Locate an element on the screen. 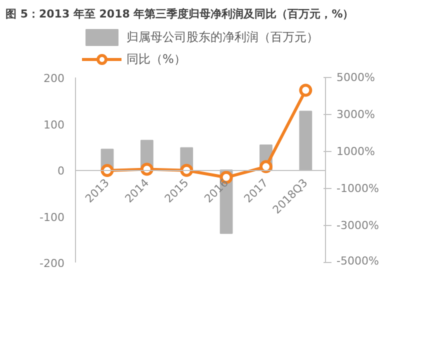 This screenshot has width=430, height=337. y-tick-label: 100 is located at coordinates (54, 125).